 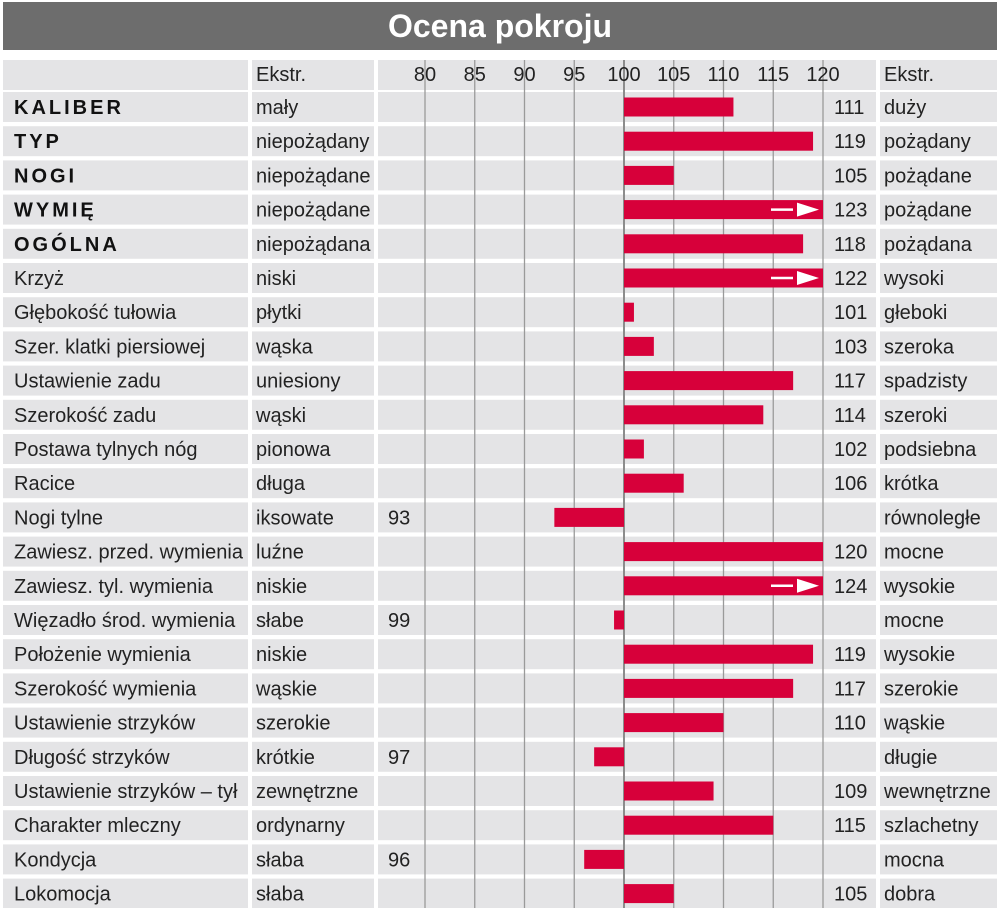 I want to click on left-extreme-label: słaba, so click(x=280, y=860).